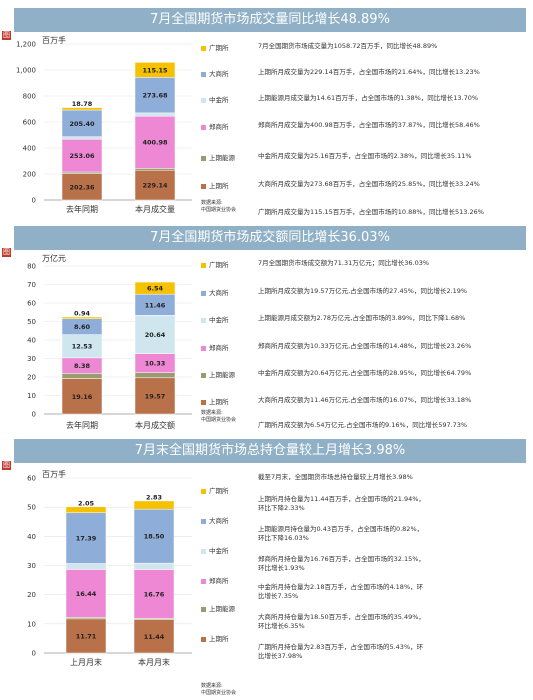  Describe the element at coordinates (31, 359) in the screenshot. I see `y-tick-label: 30` at that location.